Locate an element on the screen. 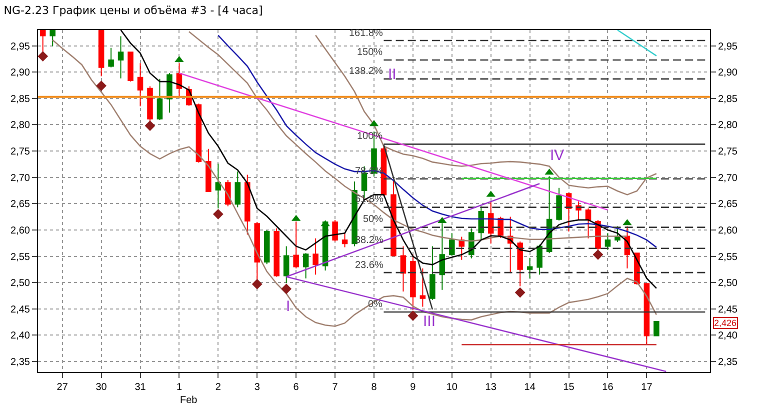 Image resolution: width=758 pixels, height=418 pixels. y-tick-label: 2,55 is located at coordinates (20, 257).